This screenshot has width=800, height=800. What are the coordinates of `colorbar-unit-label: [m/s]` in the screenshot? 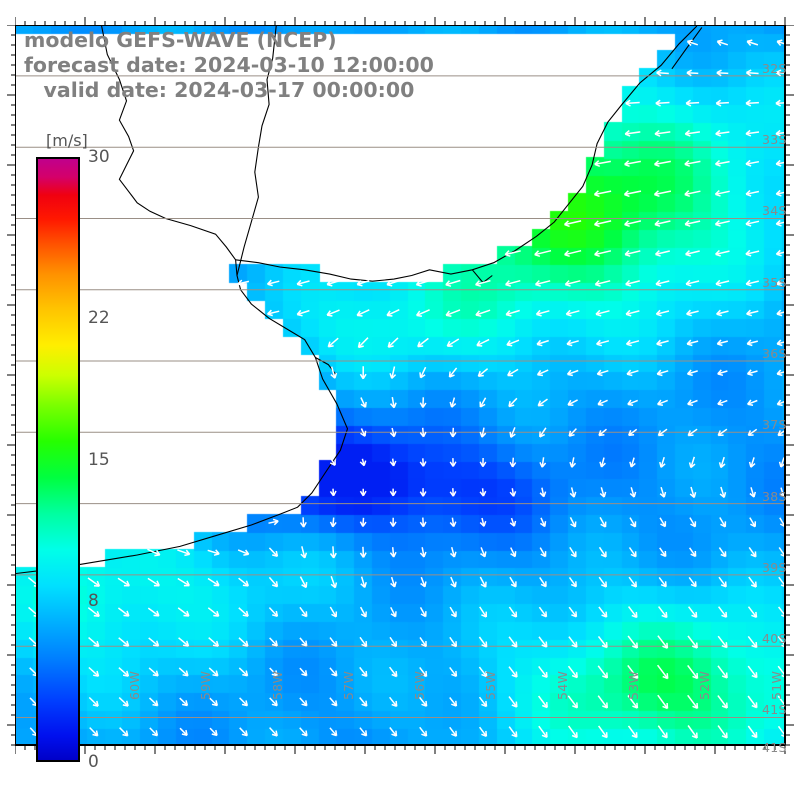 It's located at (67, 140).